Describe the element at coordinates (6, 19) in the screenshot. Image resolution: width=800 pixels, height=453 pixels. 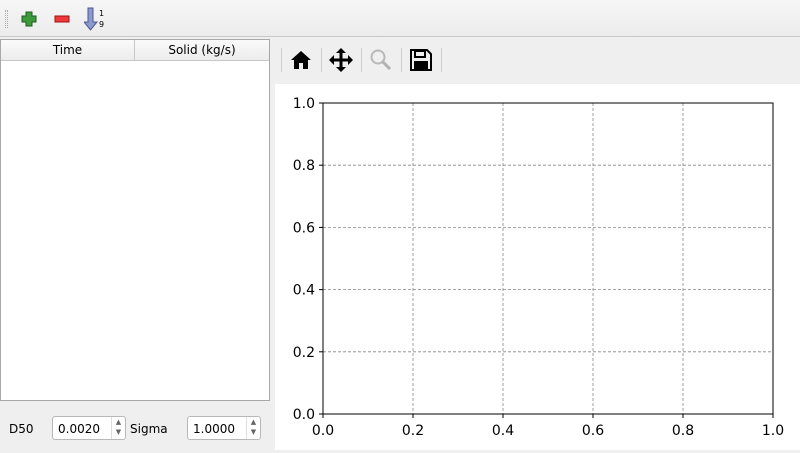
I see `toolbar-grip` at that location.